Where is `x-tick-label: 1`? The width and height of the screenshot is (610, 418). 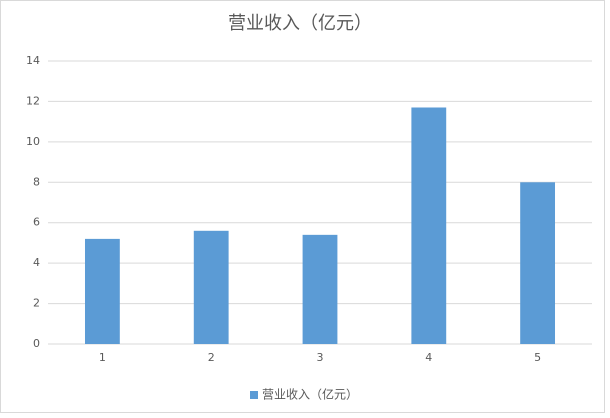 x-tick-label: 1 is located at coordinates (102, 357).